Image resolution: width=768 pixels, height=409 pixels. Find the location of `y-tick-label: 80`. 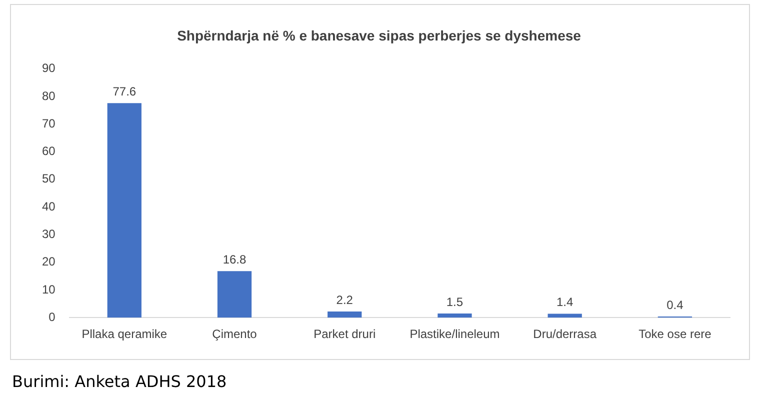

y-tick-label: 80 is located at coordinates (49, 95).